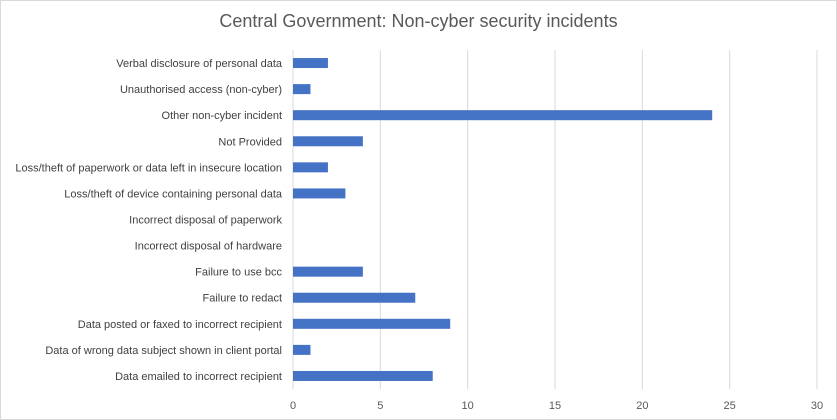  Describe the element at coordinates (205, 221) in the screenshot. I see `category-label: Incorrect disposal of paperwork` at that location.